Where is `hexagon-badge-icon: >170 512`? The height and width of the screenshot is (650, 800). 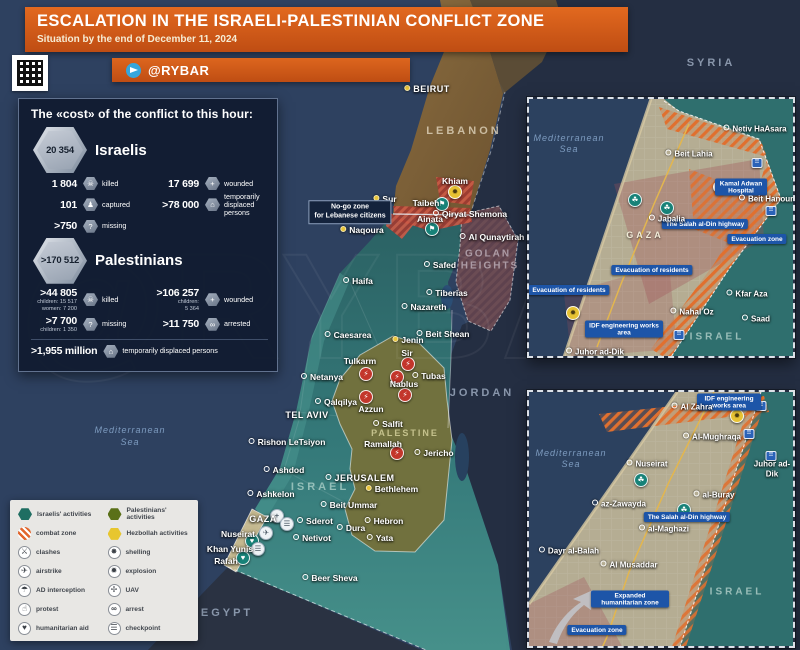 hexagon-badge-icon: >170 512 is located at coordinates (60, 260).